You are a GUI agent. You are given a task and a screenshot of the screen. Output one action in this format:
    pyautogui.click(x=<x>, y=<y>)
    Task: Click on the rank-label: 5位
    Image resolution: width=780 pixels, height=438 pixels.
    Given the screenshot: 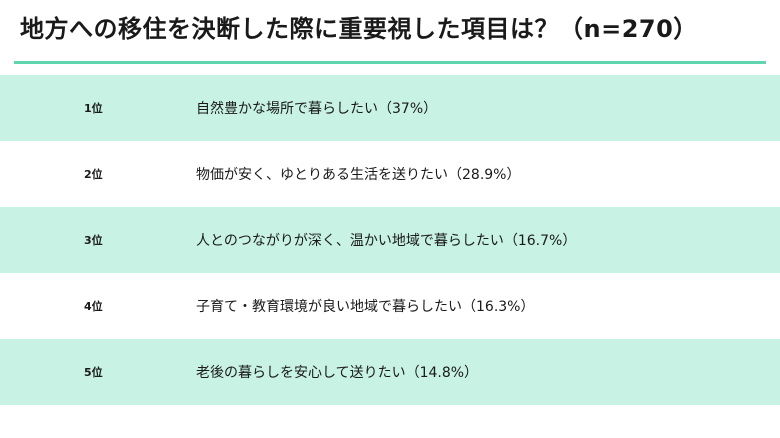 What is the action you would take?
    pyautogui.click(x=93, y=372)
    